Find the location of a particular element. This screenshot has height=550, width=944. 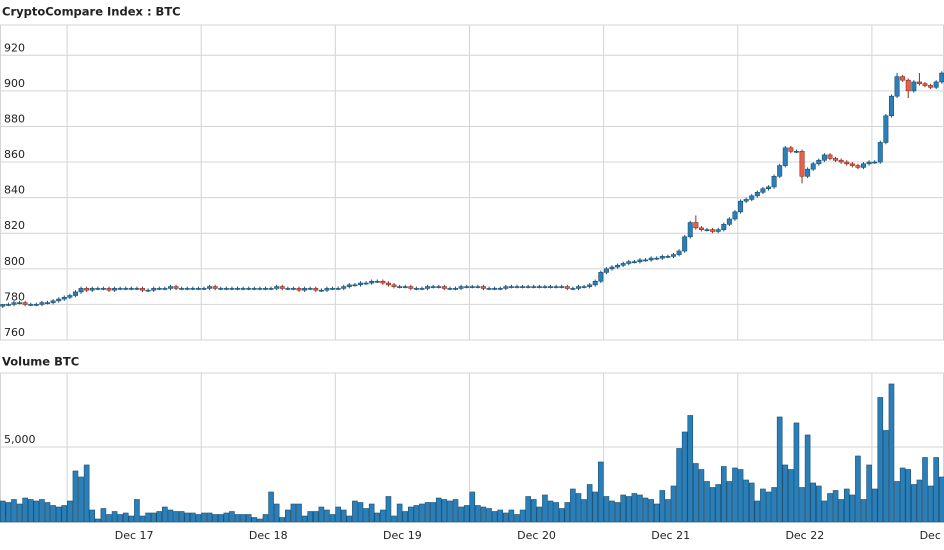

y-tick-label: 820 is located at coordinates (14, 225).